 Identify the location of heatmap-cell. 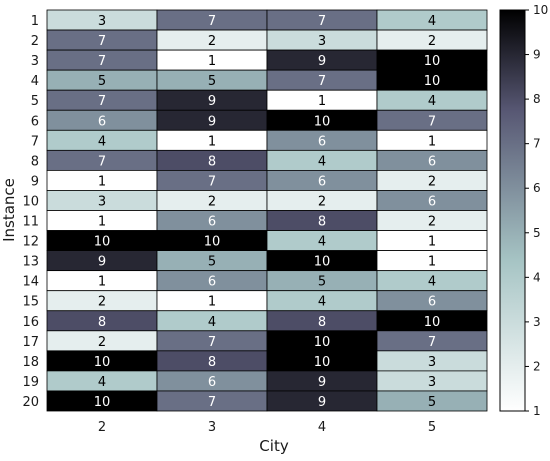
(432, 401).